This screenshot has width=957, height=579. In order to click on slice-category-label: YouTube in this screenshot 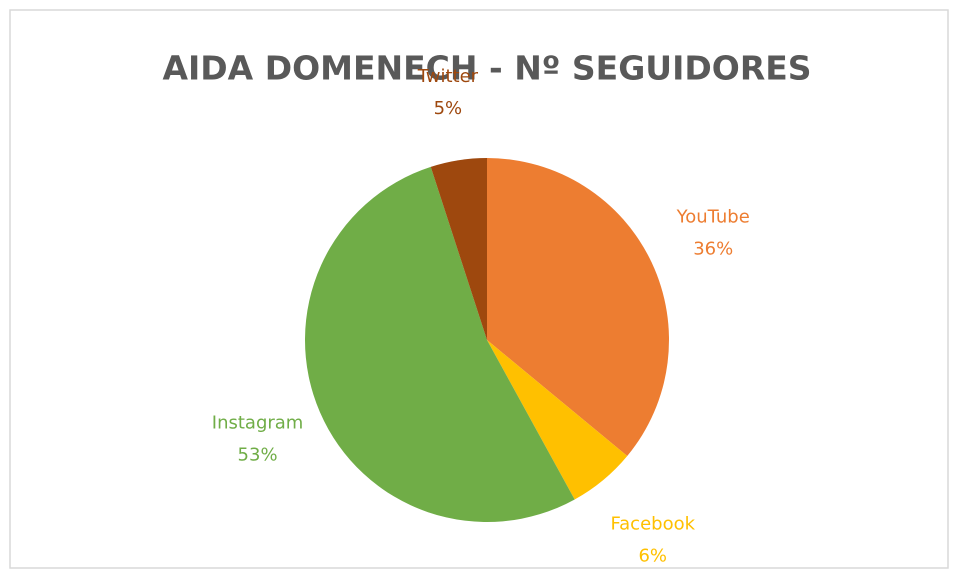, I will do `click(713, 217)`.